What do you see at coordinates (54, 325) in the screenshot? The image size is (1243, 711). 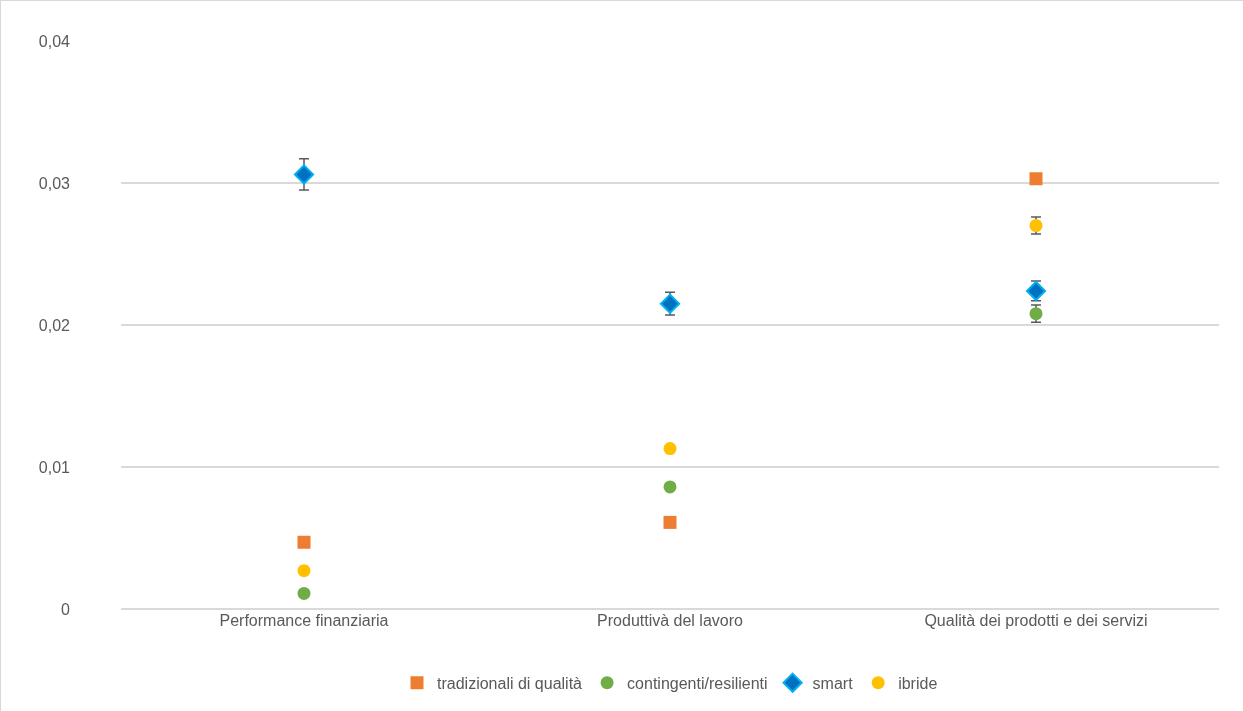 I see `y-tick-label: 0,02` at bounding box center [54, 325].